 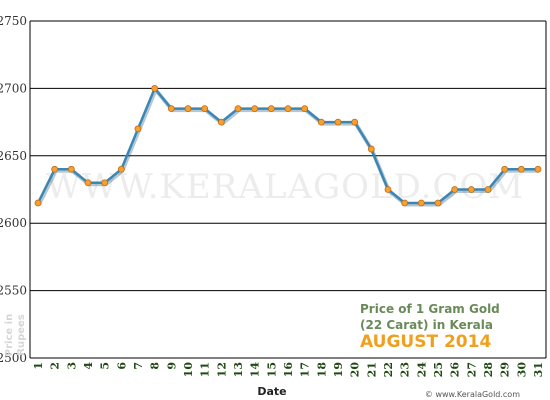 What do you see at coordinates (9, 335) in the screenshot?
I see `y-axis-label-line1: Price in` at bounding box center [9, 335].